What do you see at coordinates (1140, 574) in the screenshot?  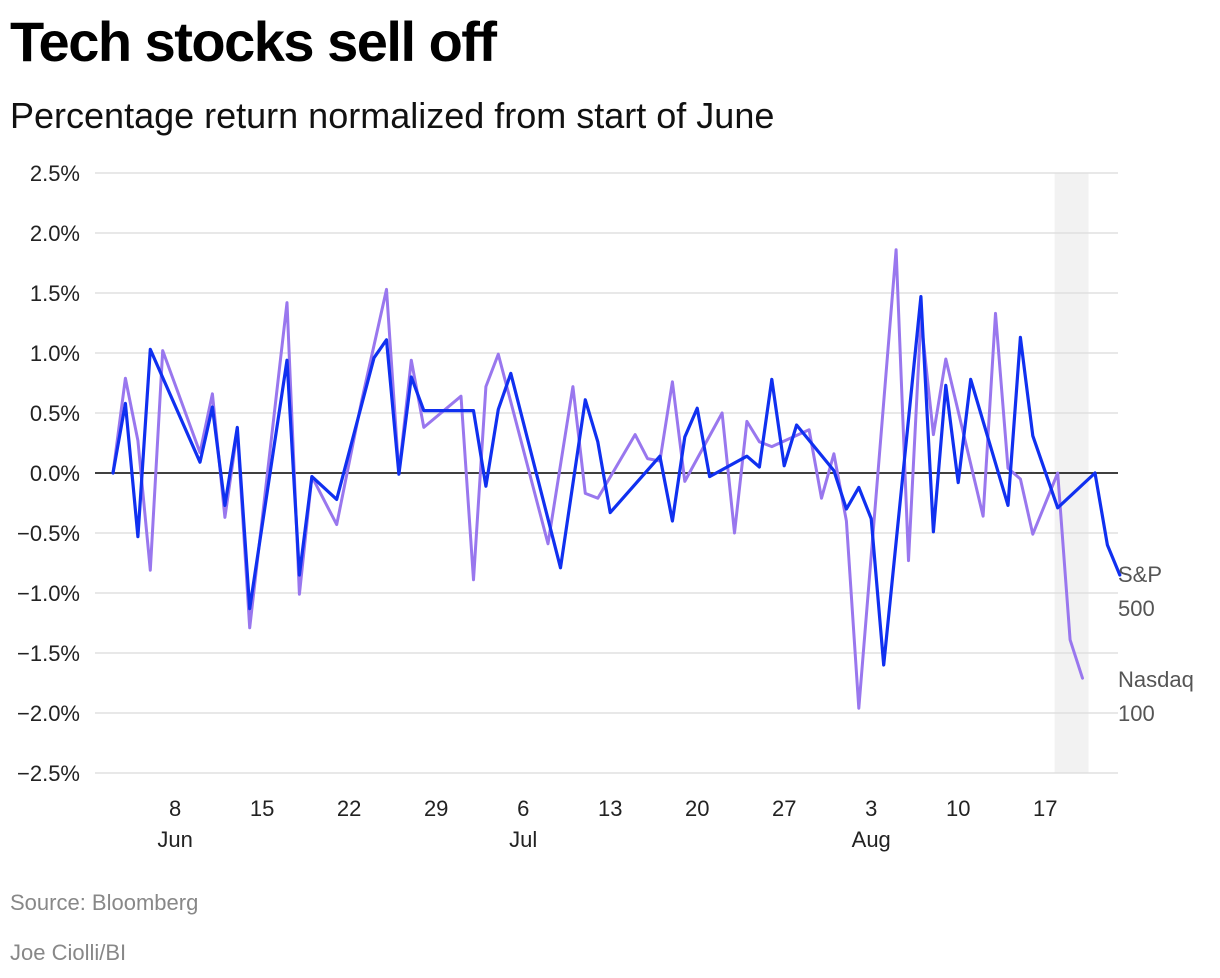 I see `series-label-sp-500: S&P` at bounding box center [1140, 574].